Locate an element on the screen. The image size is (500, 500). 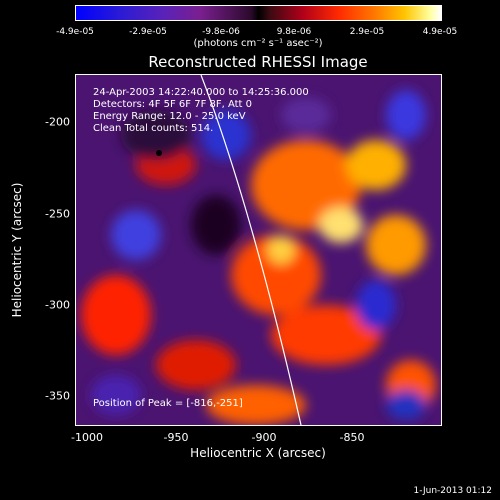
colorbar-tick-6: 4.9e-05 is located at coordinates (440, 32).